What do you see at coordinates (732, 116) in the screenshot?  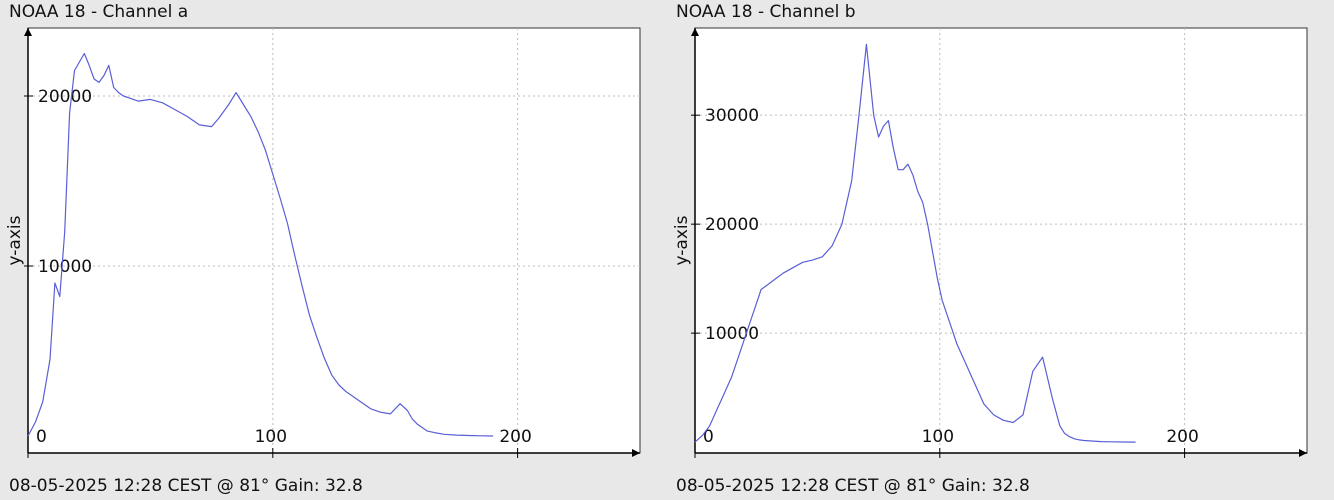 I see `y-tick-label: 30000` at bounding box center [732, 116].